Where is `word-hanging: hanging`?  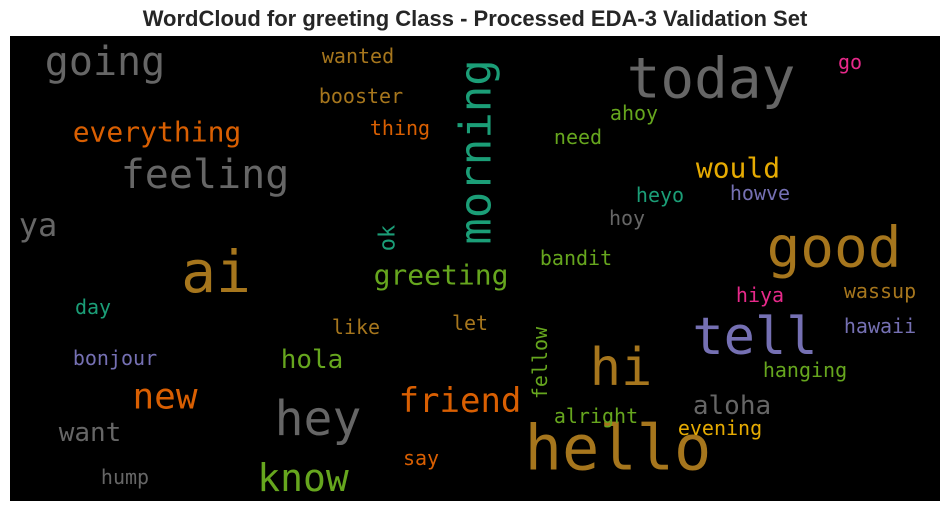 word-hanging: hanging is located at coordinates (805, 370).